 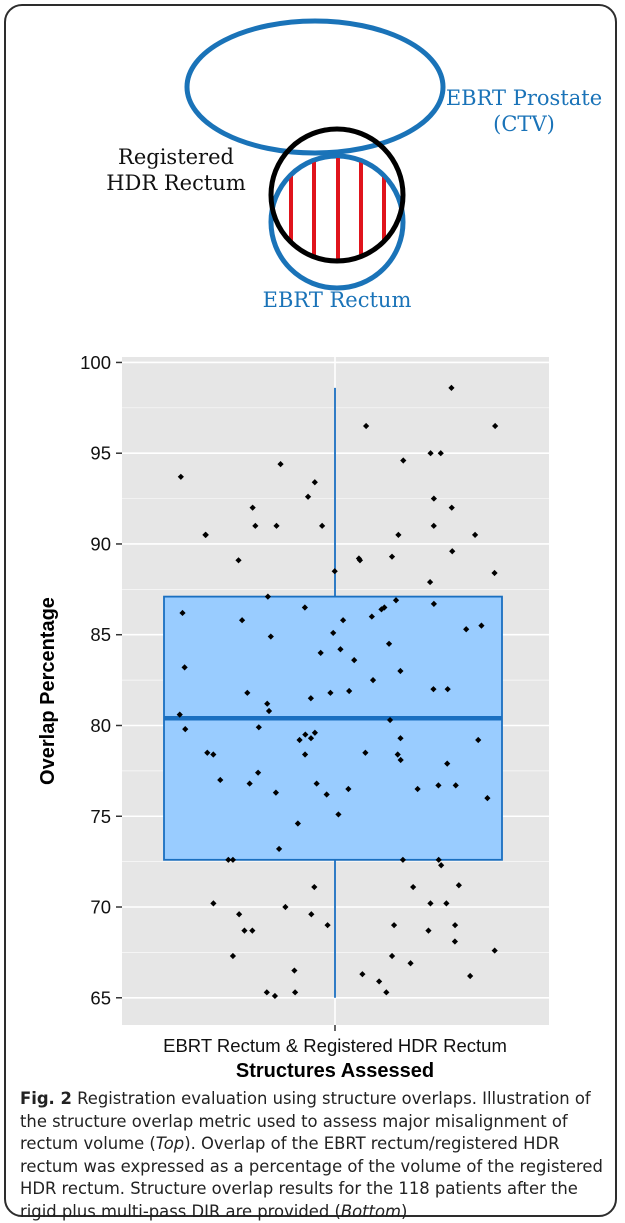 What do you see at coordinates (100, 543) in the screenshot?
I see `y-tick-label: 90` at bounding box center [100, 543].